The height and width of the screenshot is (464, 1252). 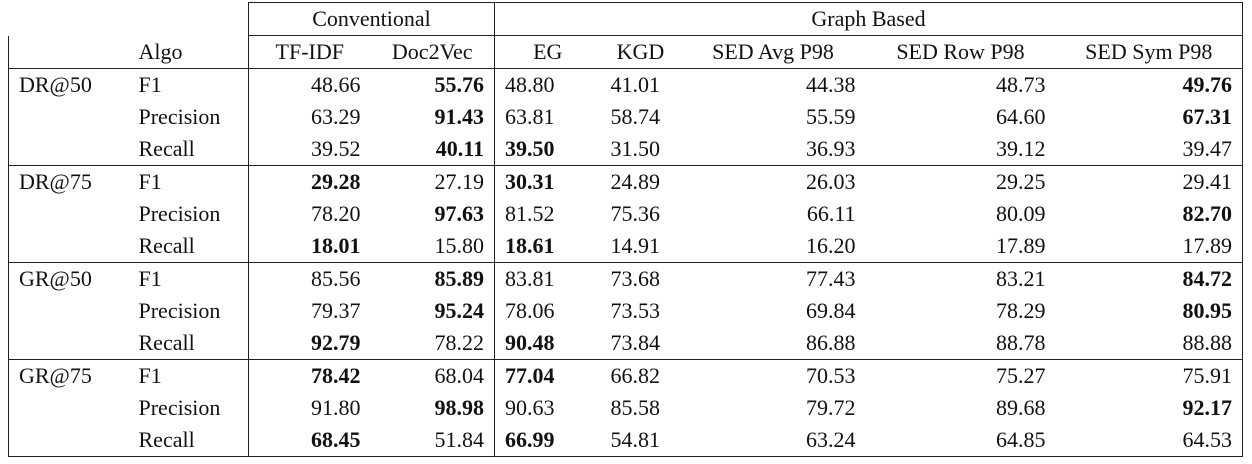 What do you see at coordinates (1021, 278) in the screenshot?
I see `value-cell: 83.21` at bounding box center [1021, 278].